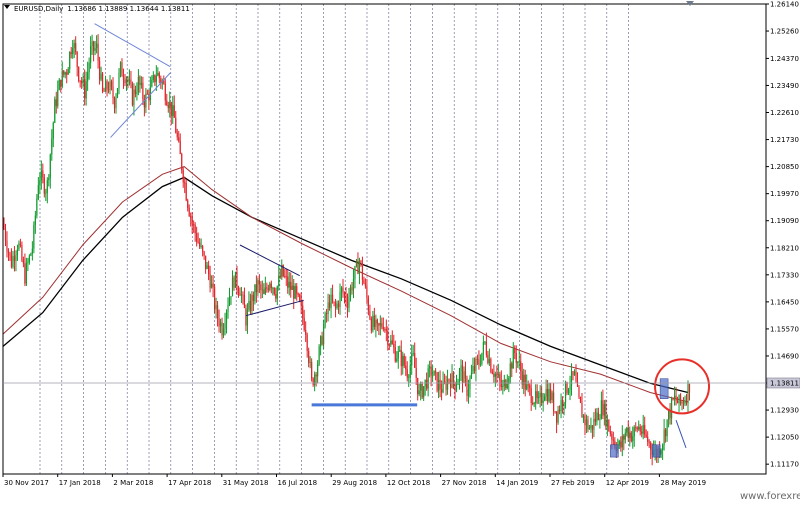  What do you see at coordinates (784, 59) in the screenshot?
I see `price-tick-label: 1.24370` at bounding box center [784, 59].